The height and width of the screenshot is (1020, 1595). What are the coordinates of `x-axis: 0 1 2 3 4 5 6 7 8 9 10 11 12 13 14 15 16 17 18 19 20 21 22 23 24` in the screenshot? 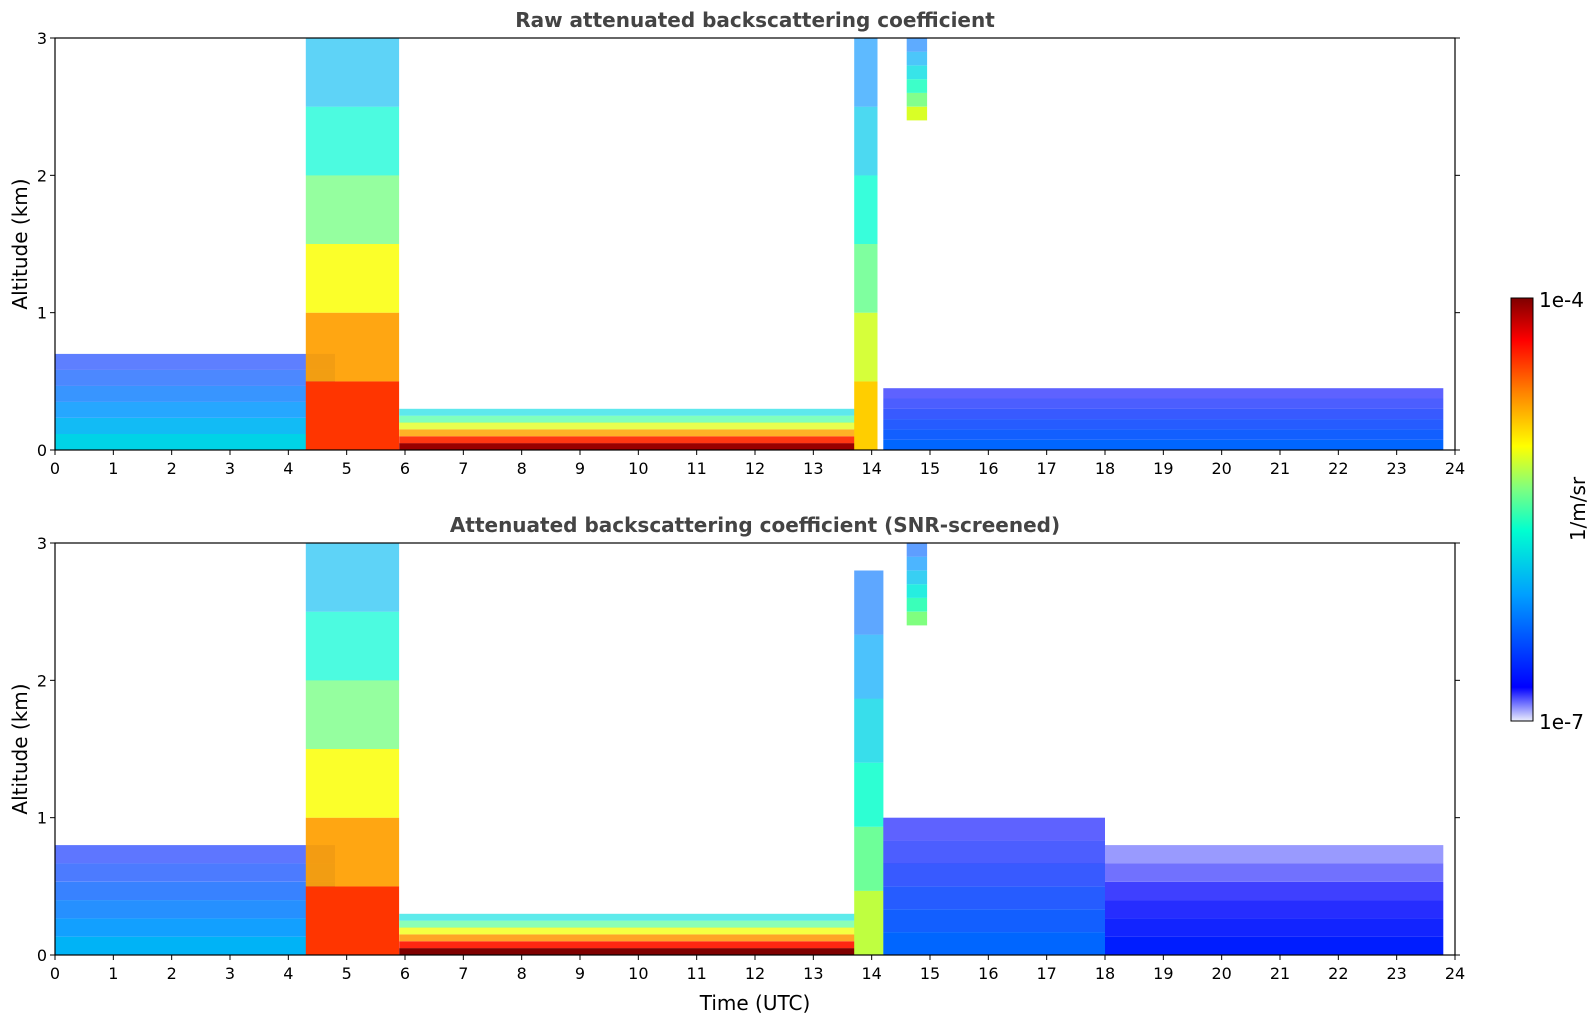 It's located at (757, 969).